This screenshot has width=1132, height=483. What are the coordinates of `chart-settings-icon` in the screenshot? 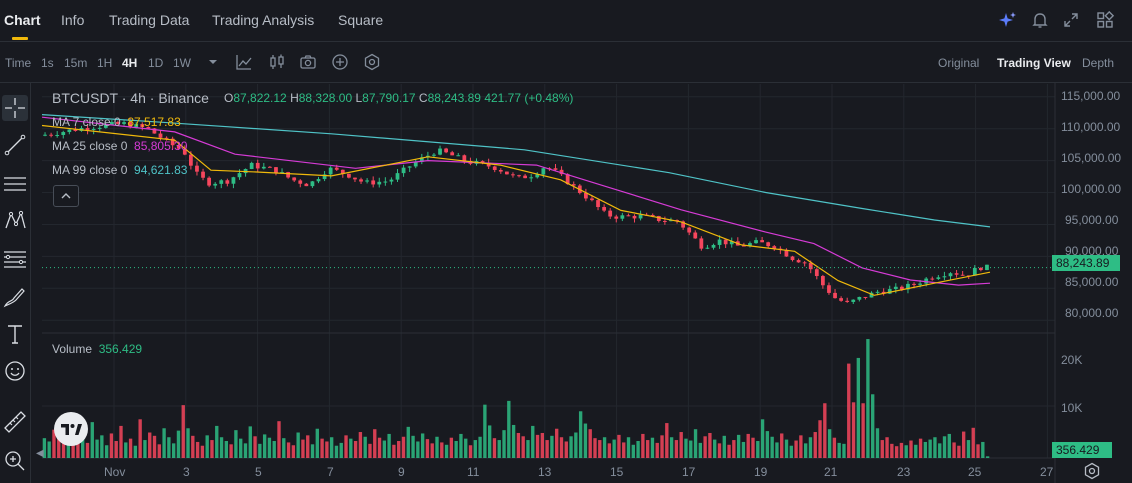 It's located at (1092, 471).